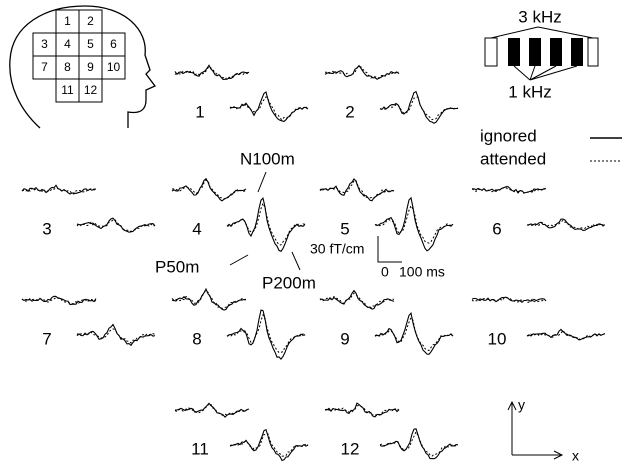 This screenshot has width=623, height=468. Describe the element at coordinates (535, 430) in the screenshot. I see `axes-icon` at that location.